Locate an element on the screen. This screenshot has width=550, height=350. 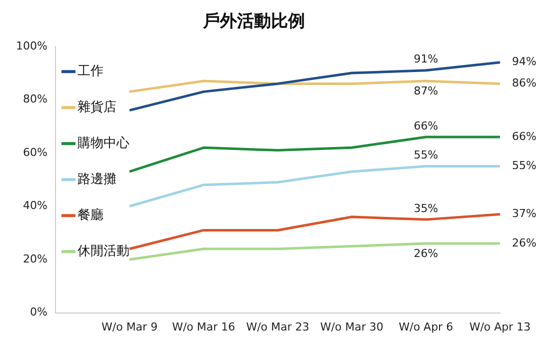
y-tick-label: 20% is located at coordinates (35, 259).